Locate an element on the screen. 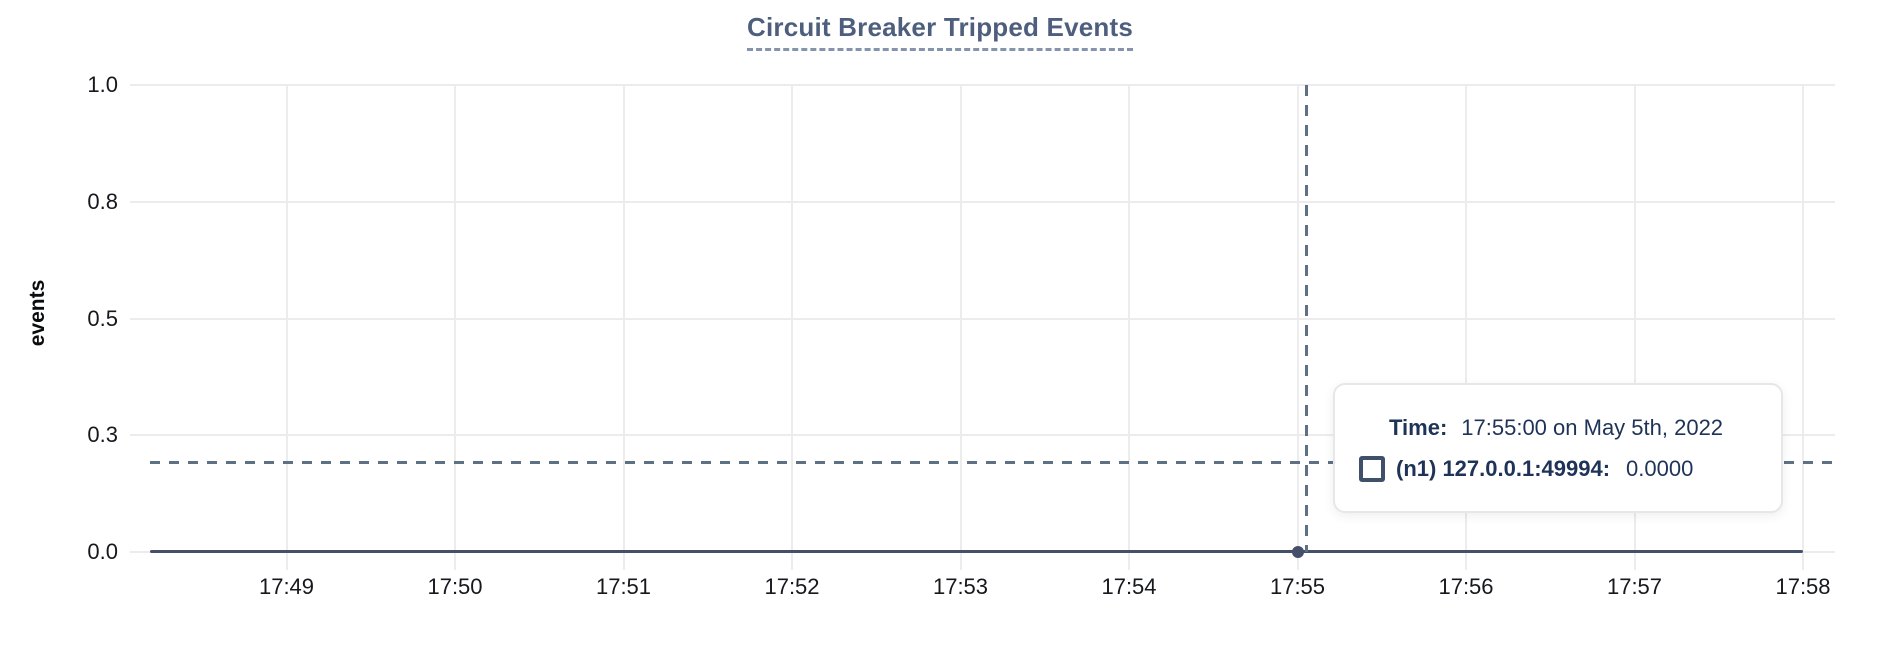 This screenshot has height=646, width=1880. x-tick-label: 17:52 is located at coordinates (792, 586).